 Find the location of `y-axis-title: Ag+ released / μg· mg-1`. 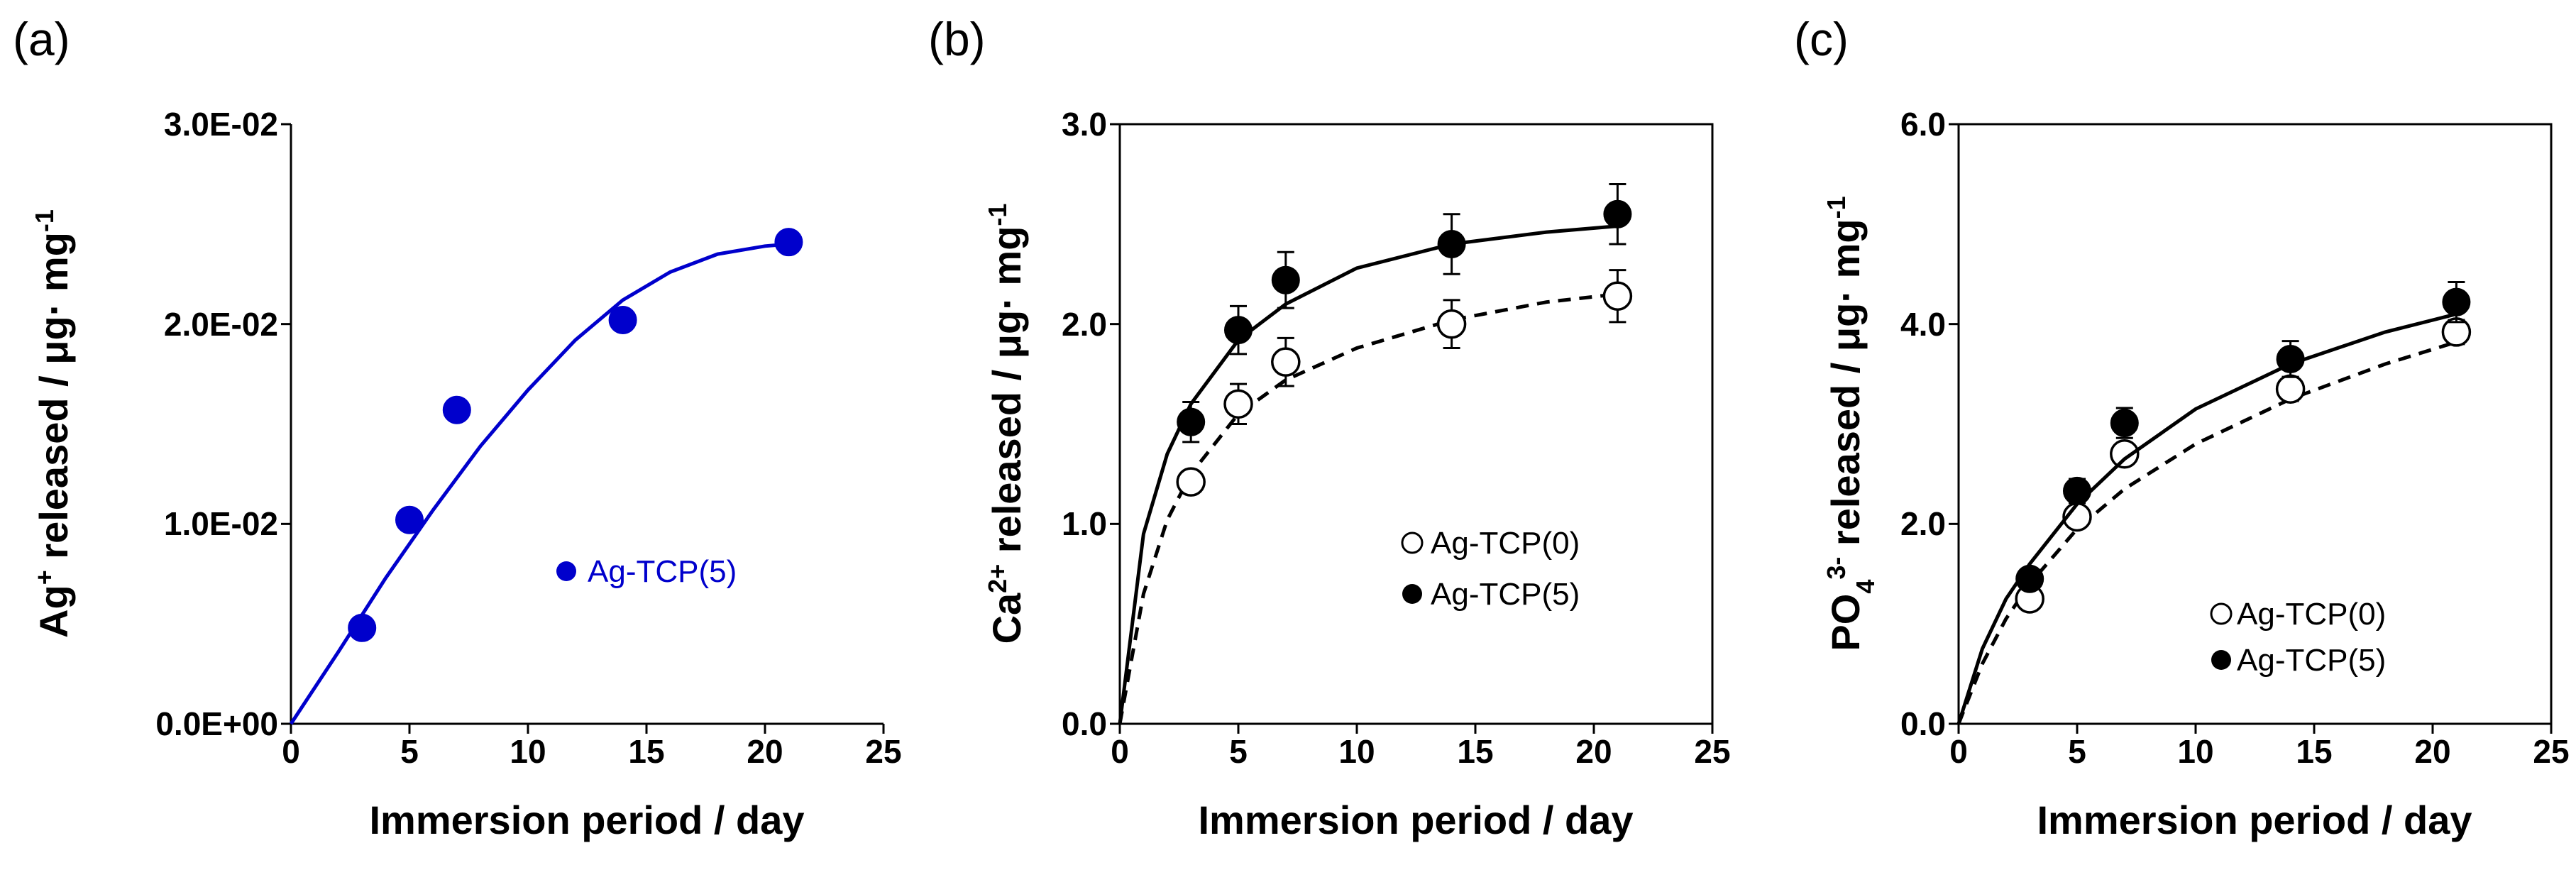

y-axis-title: Ag+ released / μg· mg-1 is located at coordinates (53, 424).